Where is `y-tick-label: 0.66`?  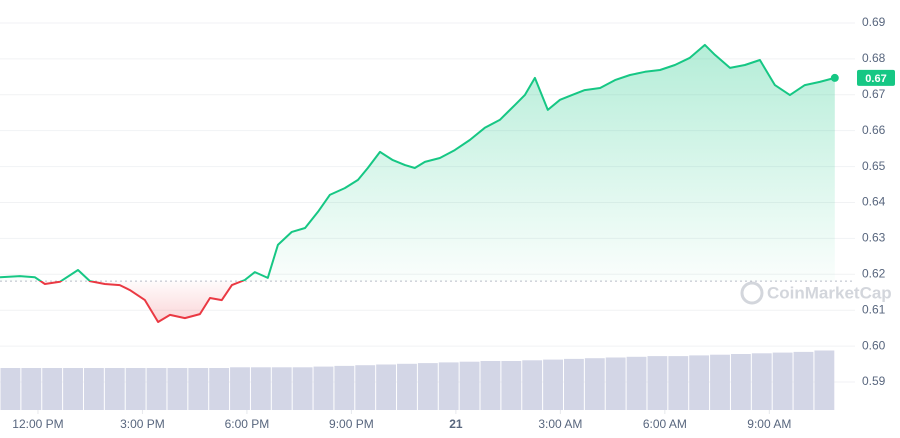 y-tick-label: 0.66 is located at coordinates (874, 130).